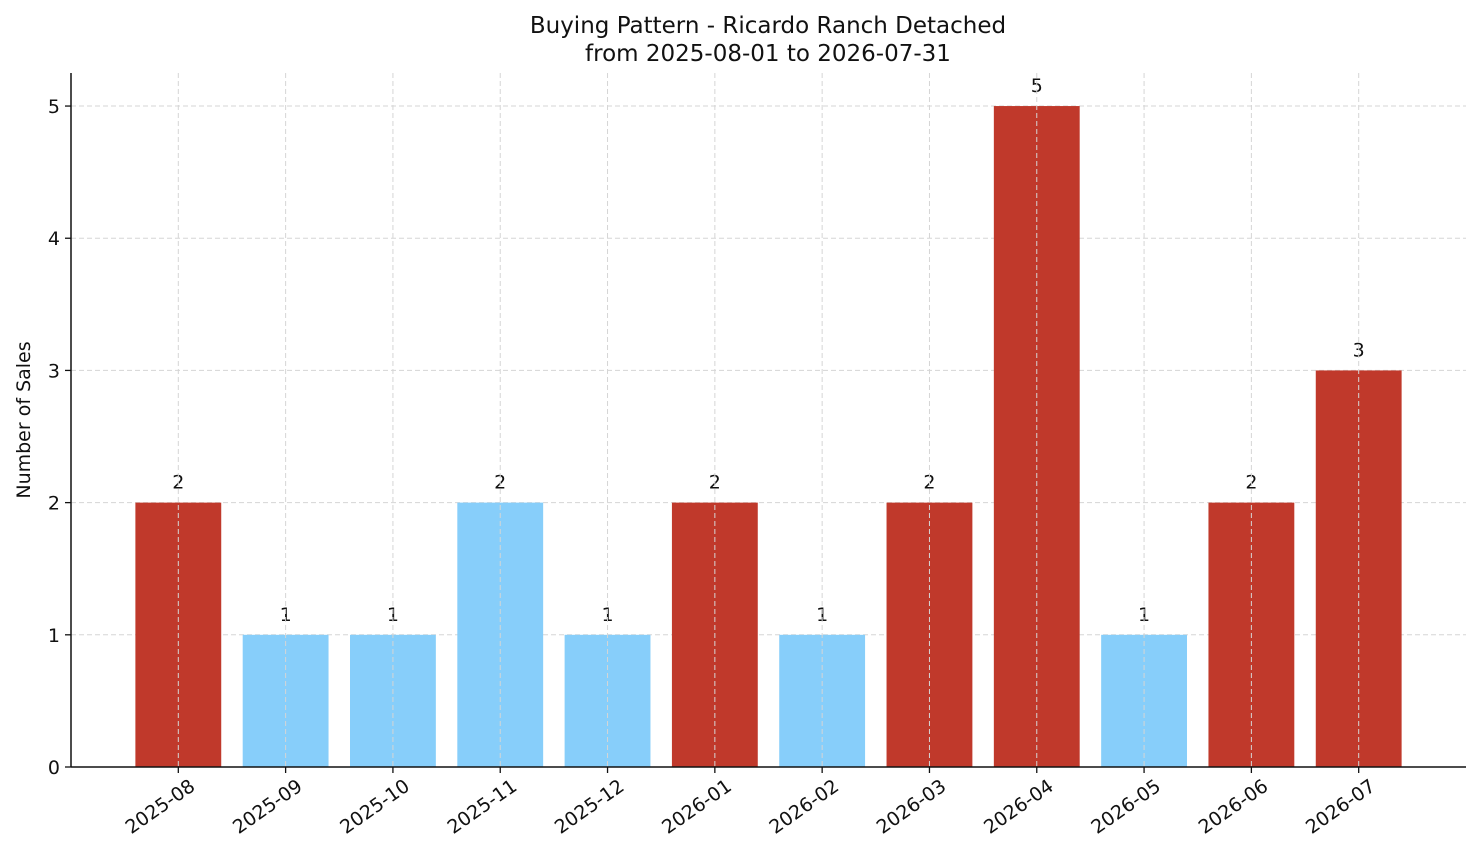 The height and width of the screenshot is (863, 1481). I want to click on x-tick-label: 2026-04, so click(1019, 807).